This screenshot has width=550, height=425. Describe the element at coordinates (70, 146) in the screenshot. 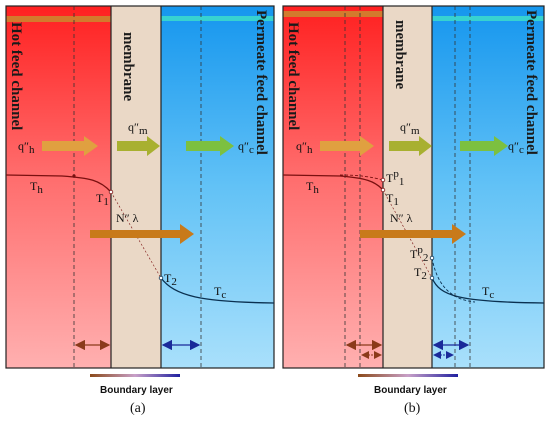

I see `heat-arrow-h-a` at that location.